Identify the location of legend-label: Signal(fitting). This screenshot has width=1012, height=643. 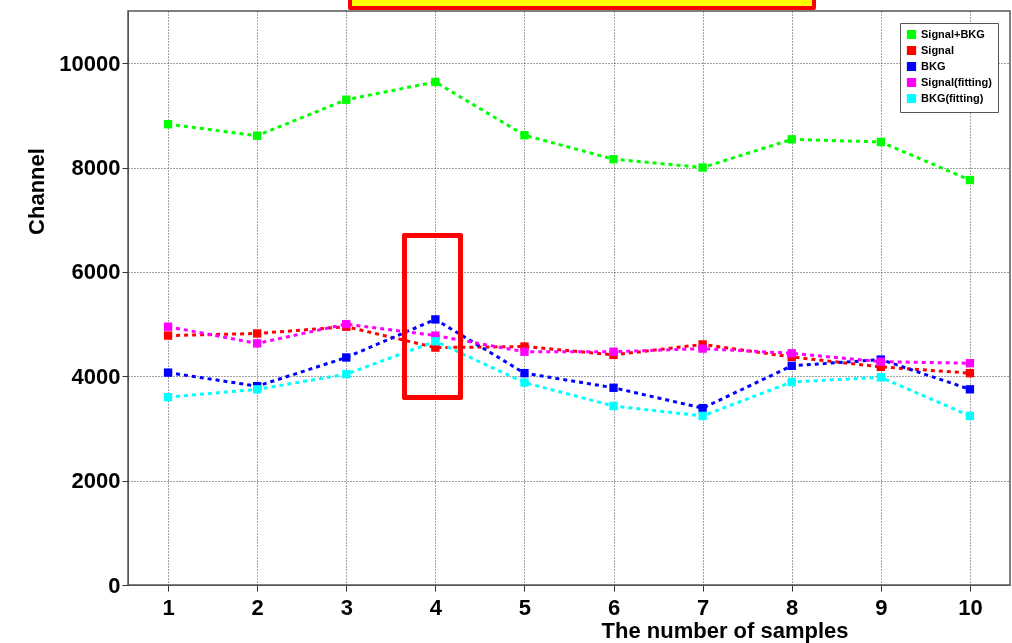
(957, 81).